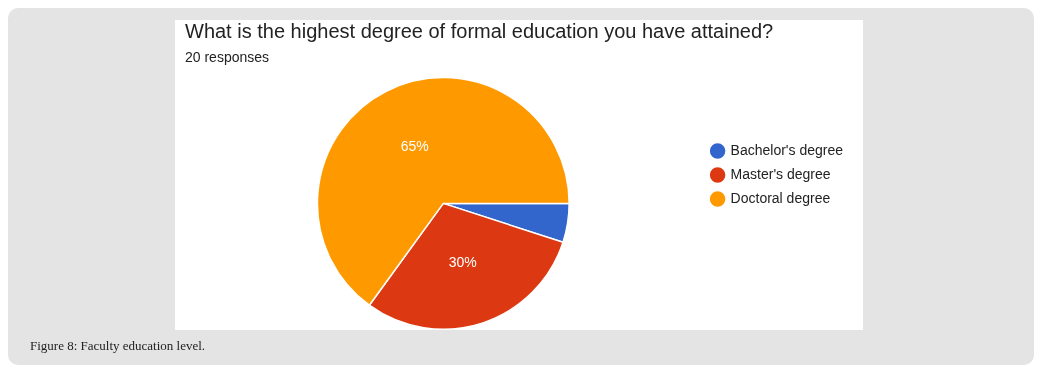 The height and width of the screenshot is (373, 1042). Describe the element at coordinates (414, 146) in the screenshot. I see `data-label: 65%` at that location.